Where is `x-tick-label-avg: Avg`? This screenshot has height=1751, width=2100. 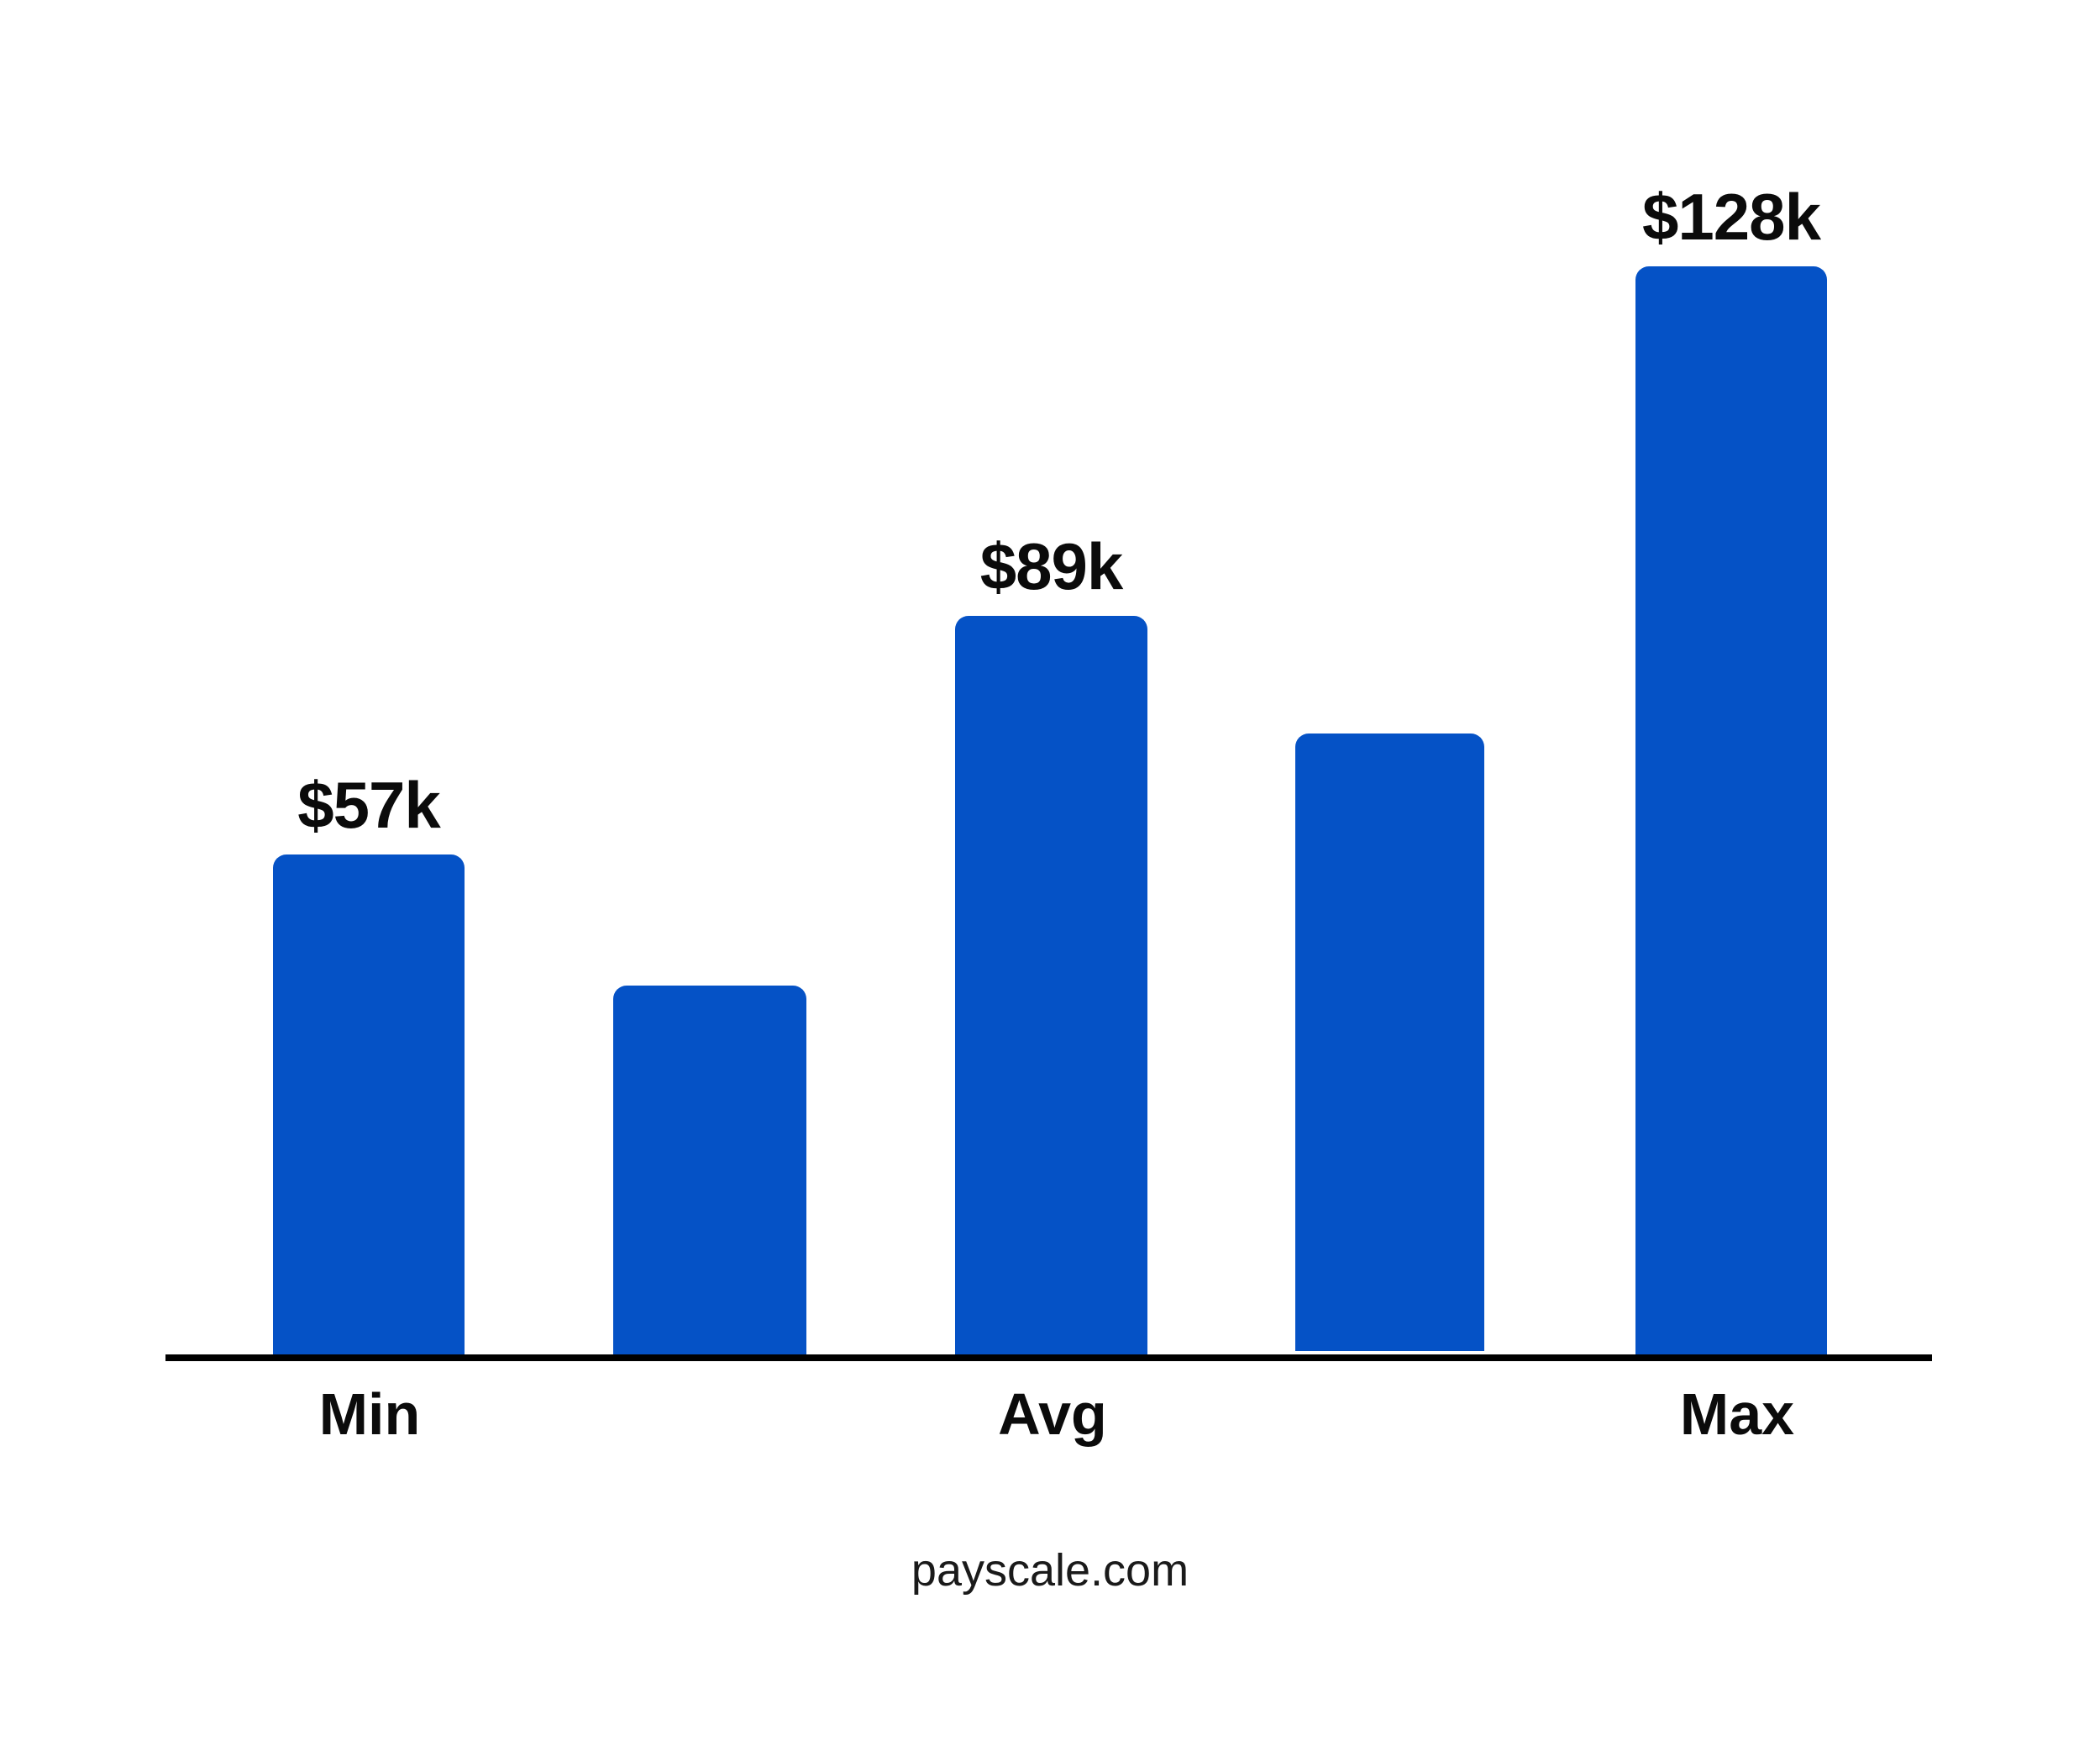 x-tick-label-avg: Avg is located at coordinates (1052, 1414).